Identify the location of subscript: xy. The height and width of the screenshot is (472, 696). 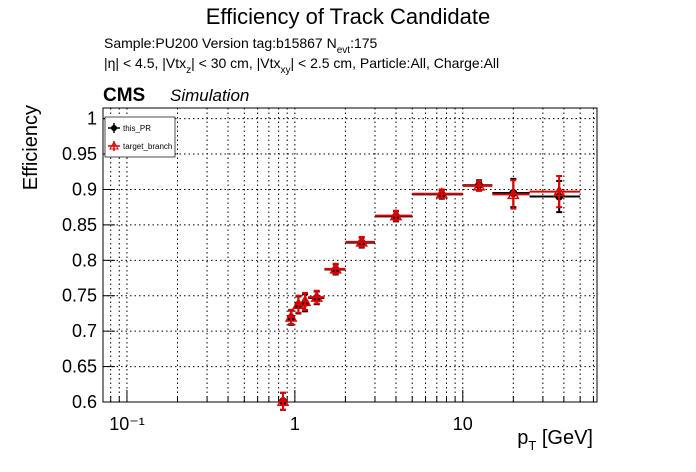
(285, 70).